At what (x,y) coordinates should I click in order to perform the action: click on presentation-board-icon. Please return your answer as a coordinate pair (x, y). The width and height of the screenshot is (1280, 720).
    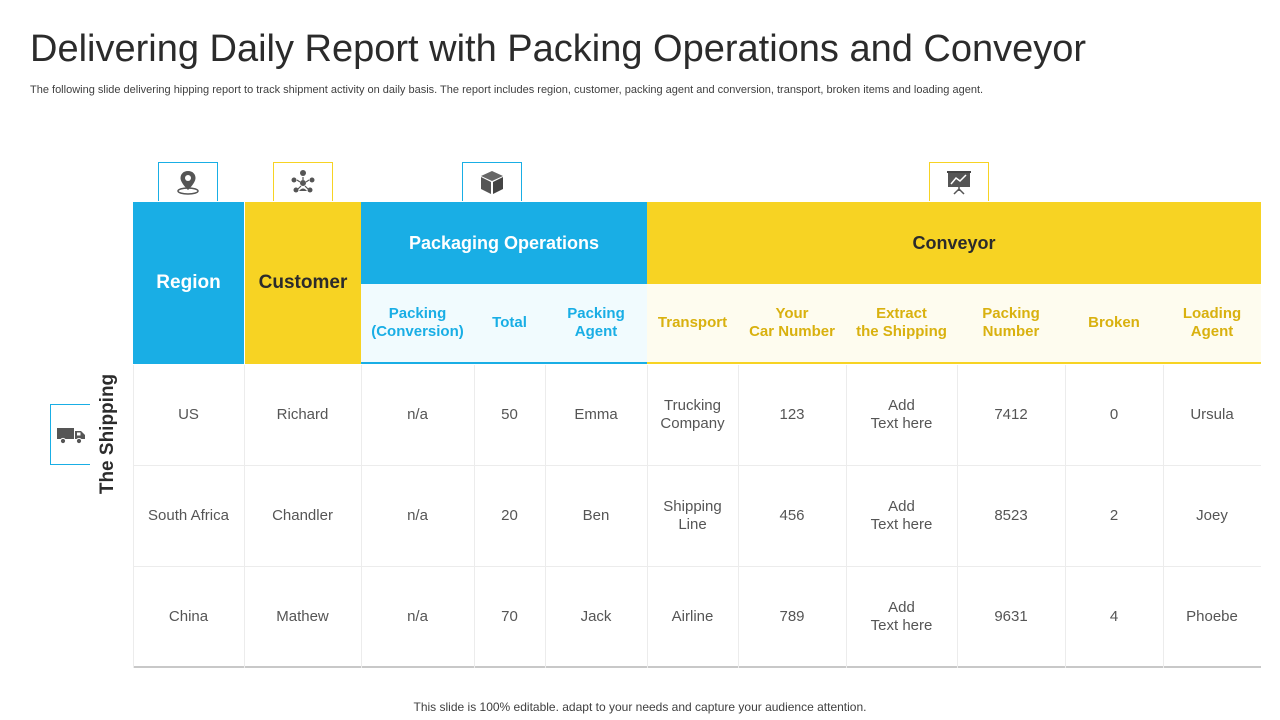
    Looking at the image, I should click on (959, 183).